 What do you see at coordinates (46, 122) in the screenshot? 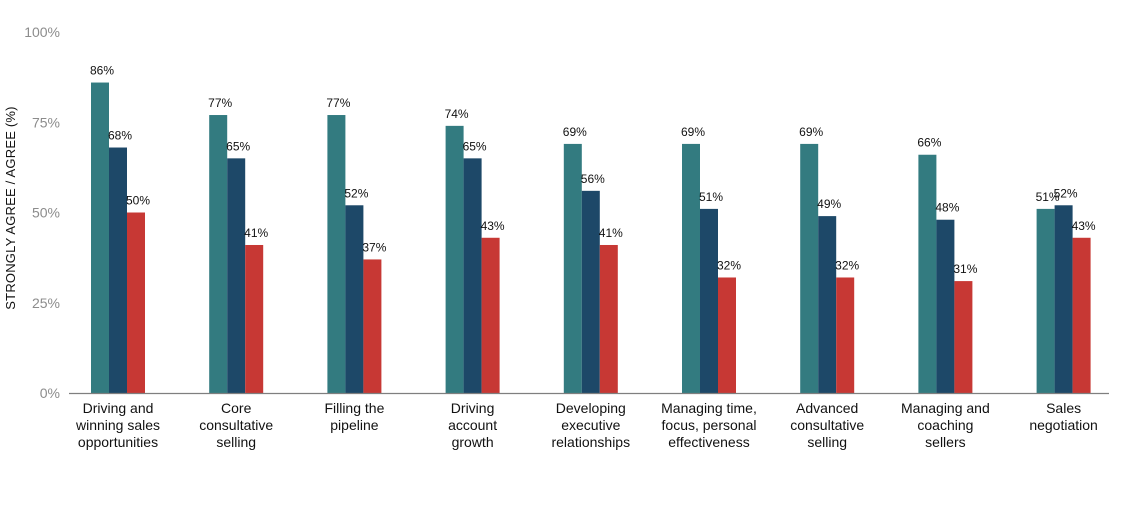
I see `y-tick-label: 75%` at bounding box center [46, 122].